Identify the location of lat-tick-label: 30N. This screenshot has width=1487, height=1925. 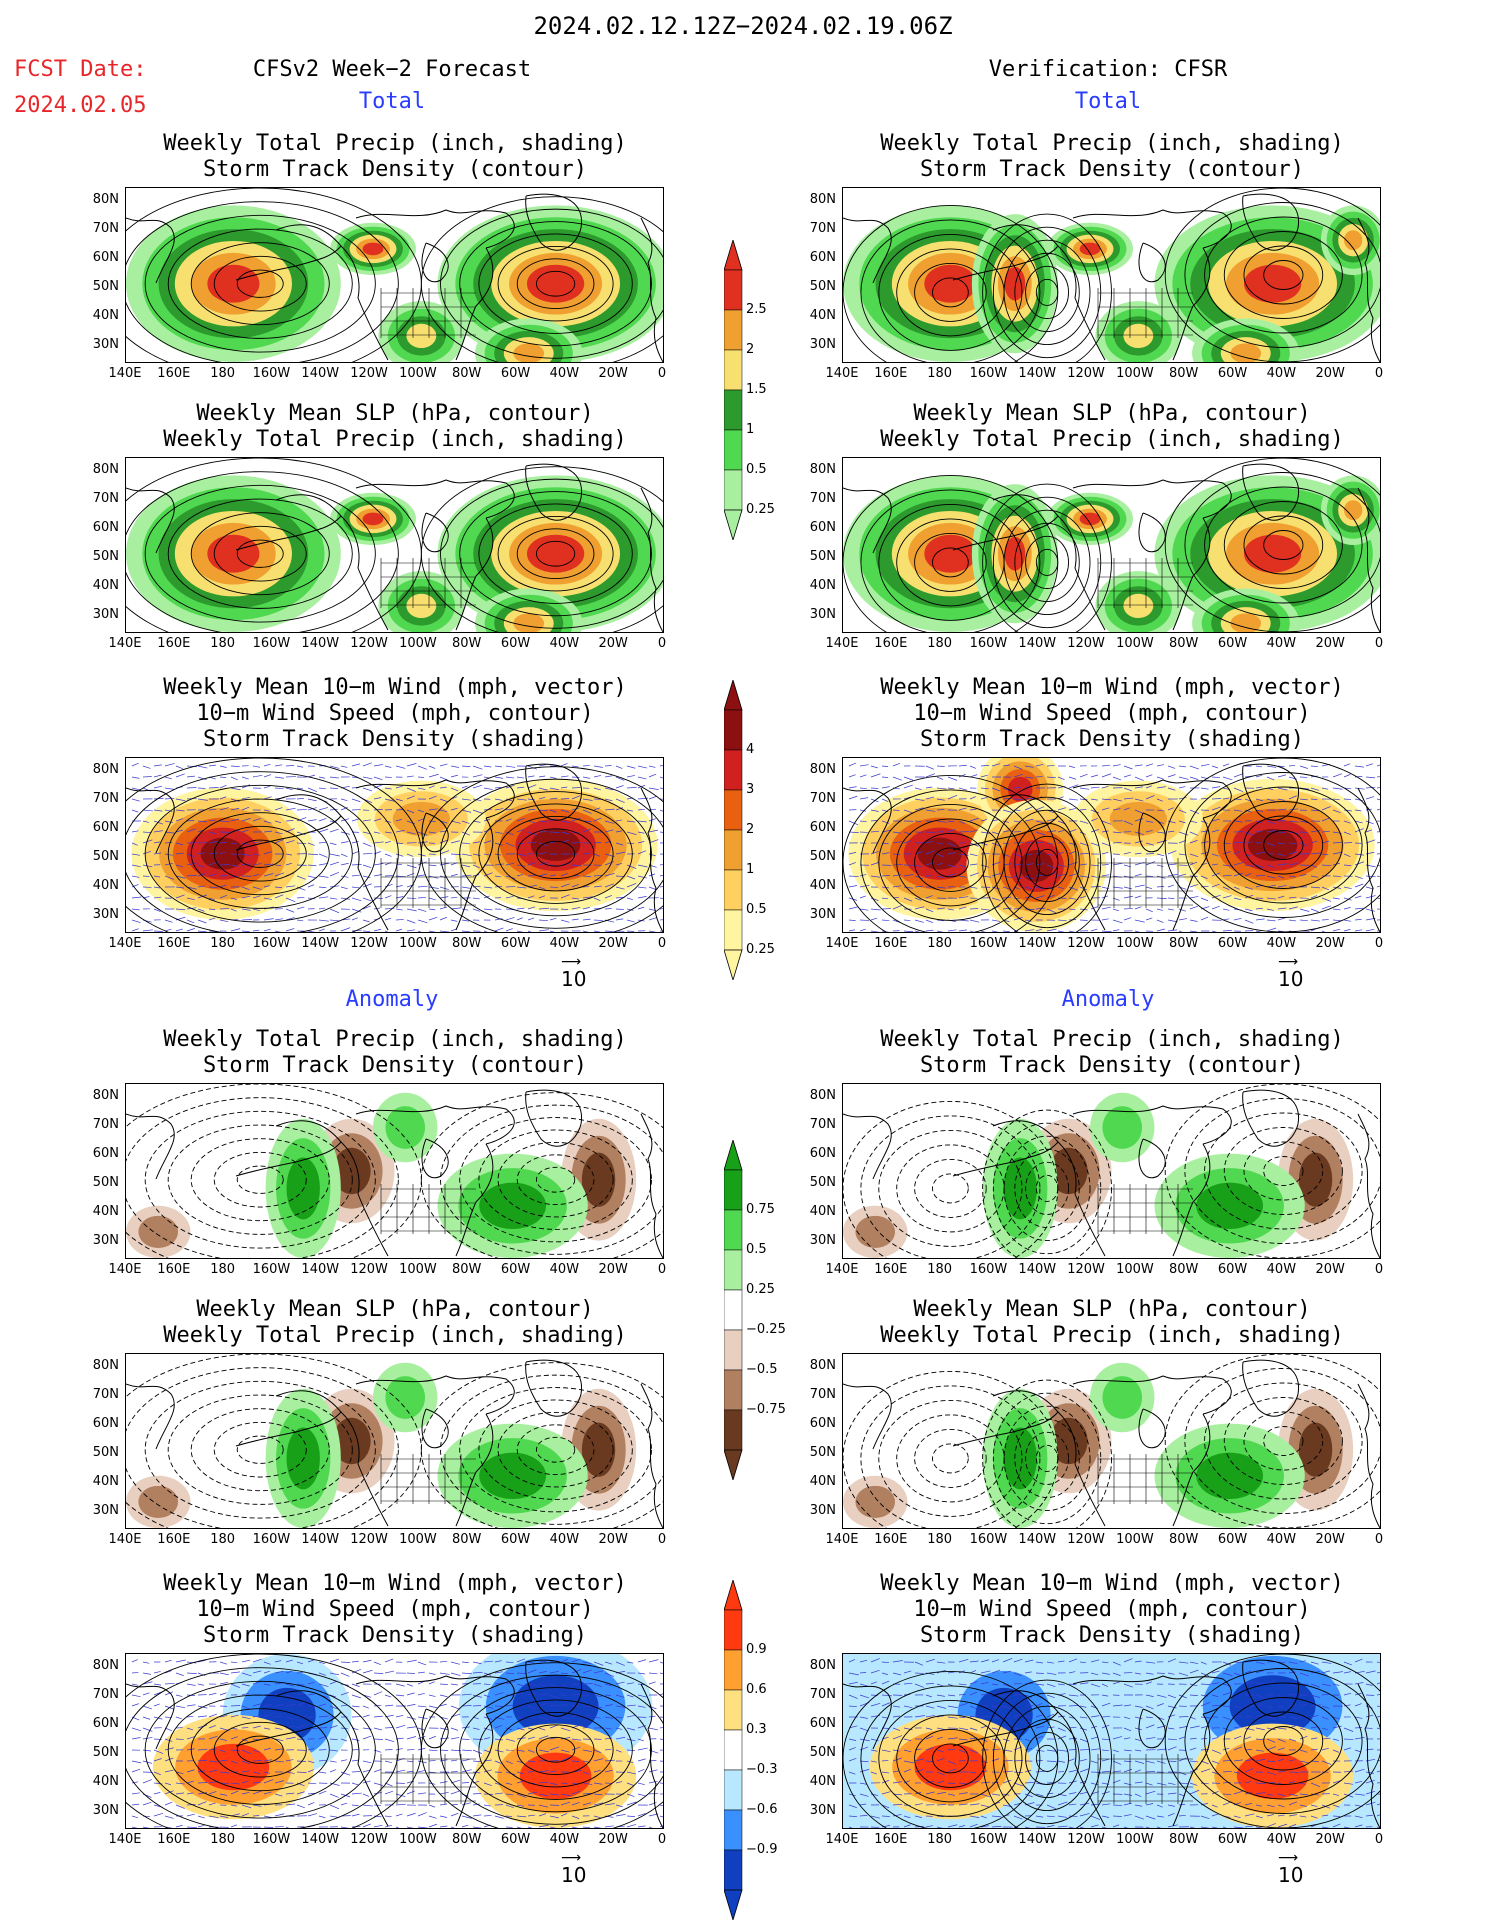
(105, 1510).